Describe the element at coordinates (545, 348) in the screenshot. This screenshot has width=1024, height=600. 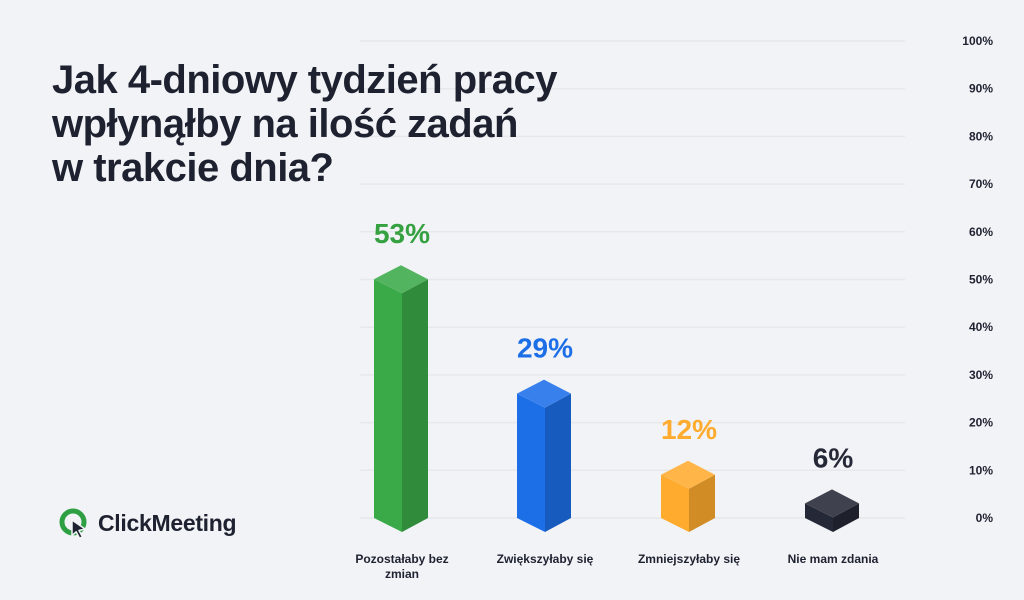
I see `bar-value-label-1: 29%` at that location.